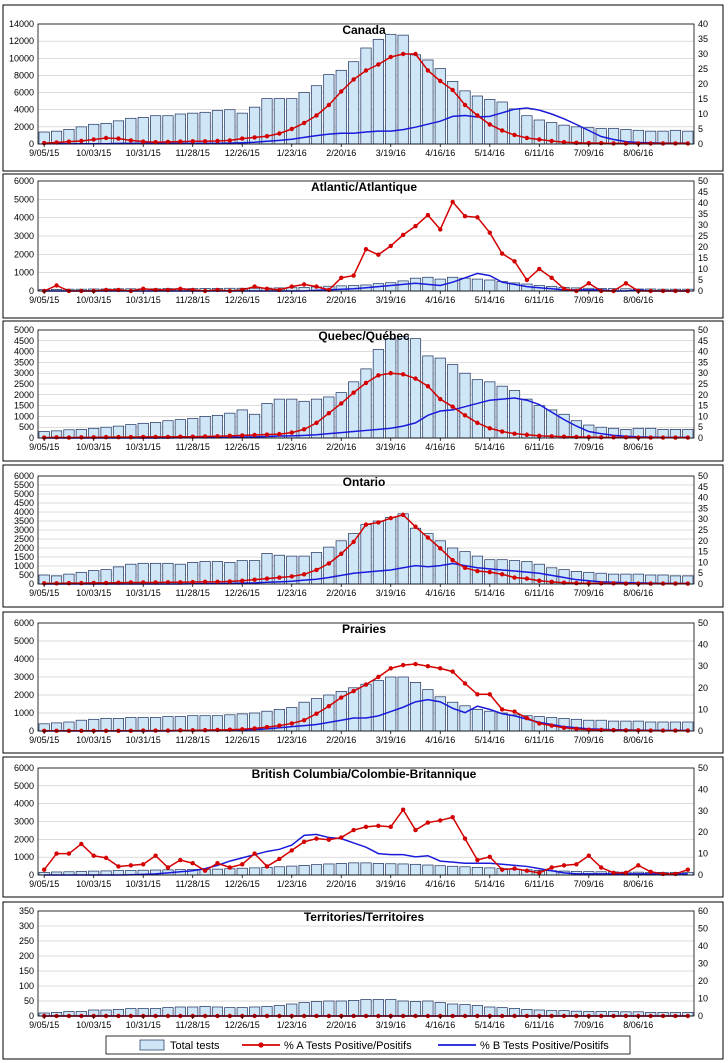  Describe the element at coordinates (703, 54) in the screenshot. I see `y-right-tick-label: 30` at that location.